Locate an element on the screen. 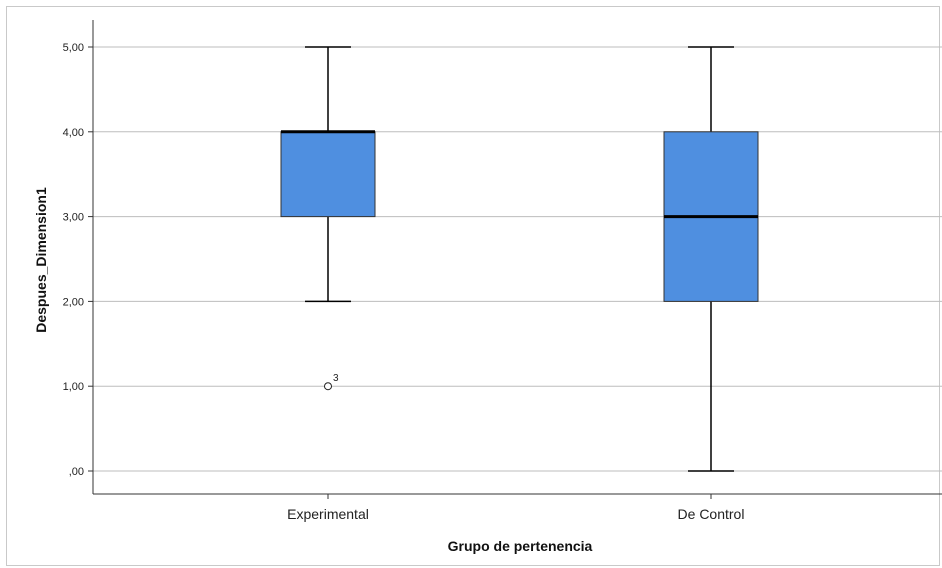 This screenshot has width=942, height=568. y-tick-label: 1,00 is located at coordinates (73, 387).